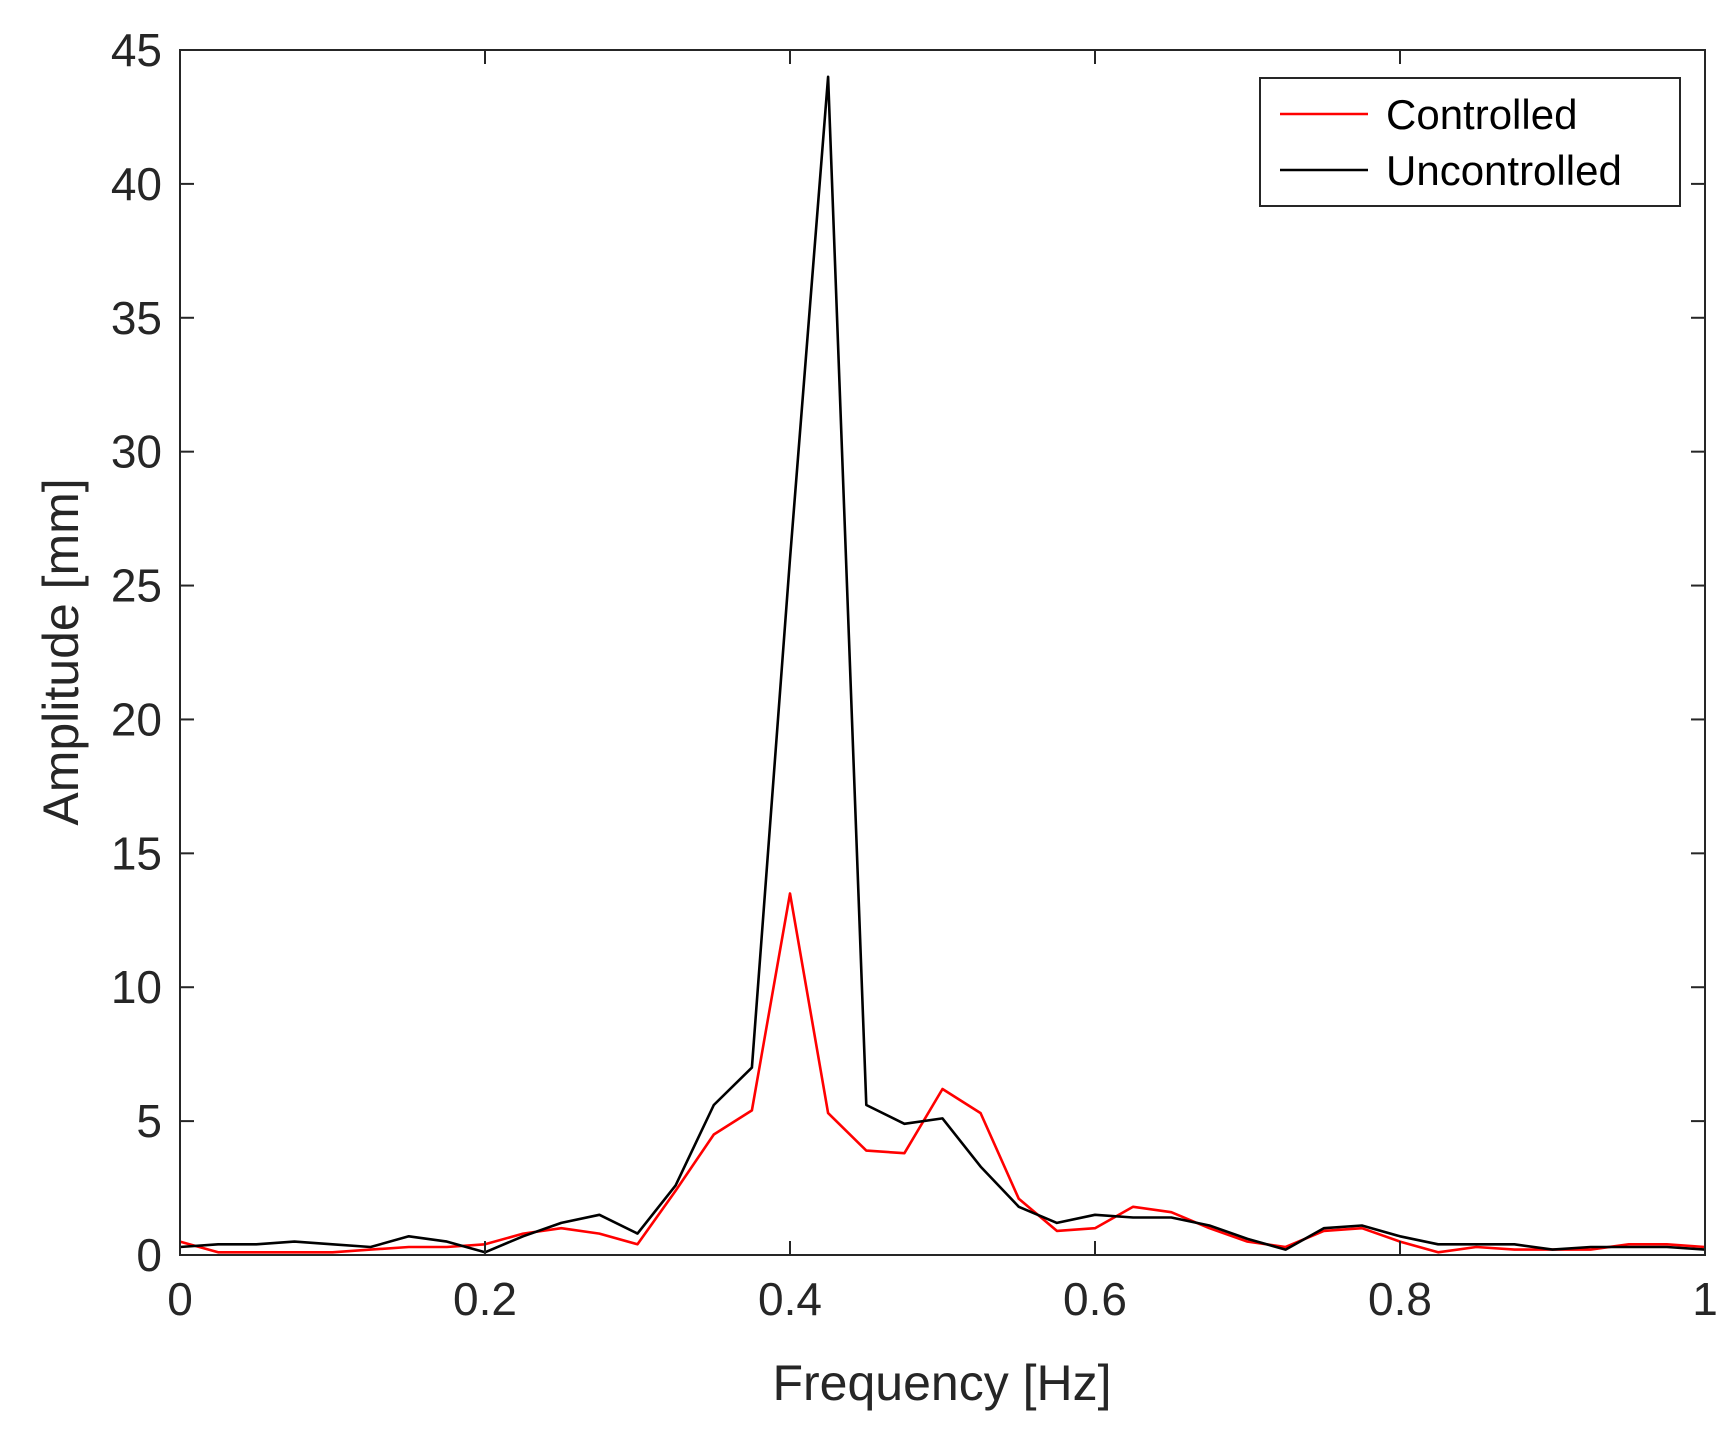 This screenshot has height=1433, width=1733. I want to click on y-tick-label: 35, so click(136, 318).